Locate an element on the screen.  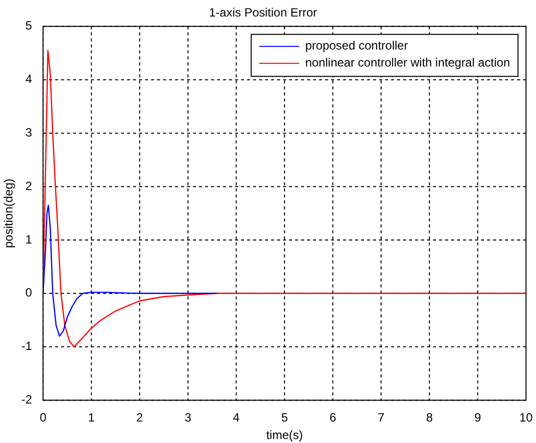
legend-label: proposed controller is located at coordinates (356, 45).